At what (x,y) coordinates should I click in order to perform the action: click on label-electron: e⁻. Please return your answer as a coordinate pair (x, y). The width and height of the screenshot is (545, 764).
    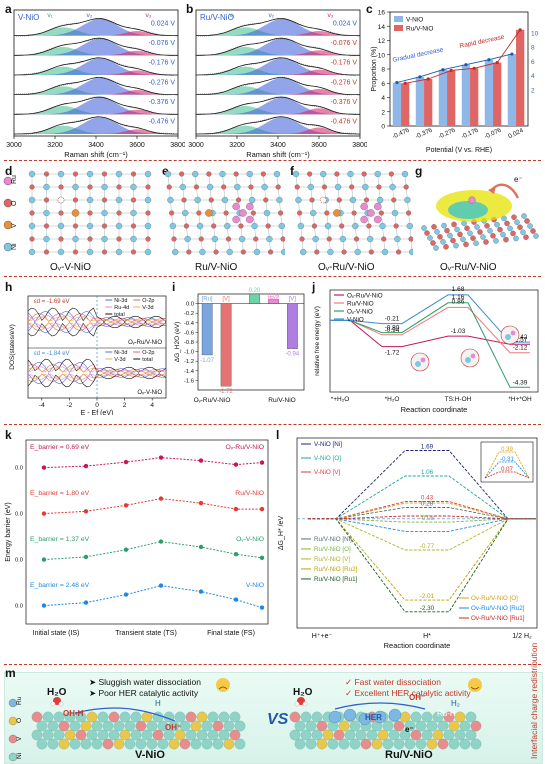
    Looking at the image, I should click on (409, 729).